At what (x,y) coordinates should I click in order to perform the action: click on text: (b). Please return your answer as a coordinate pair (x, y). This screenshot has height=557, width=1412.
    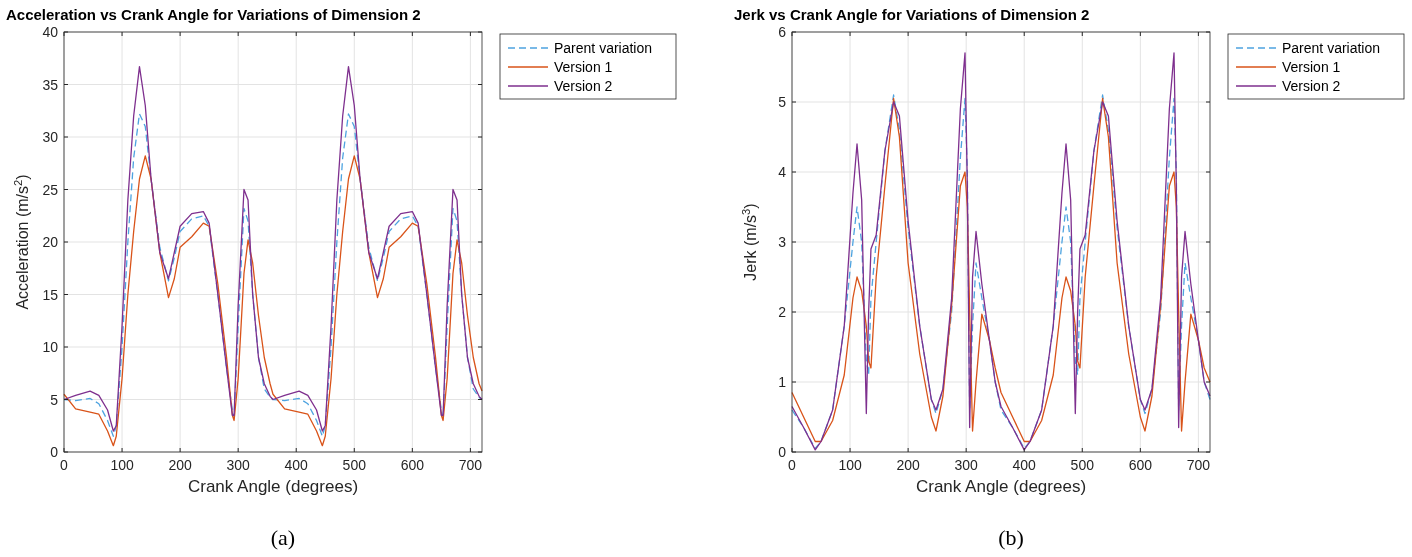
    Looking at the image, I should click on (1011, 537).